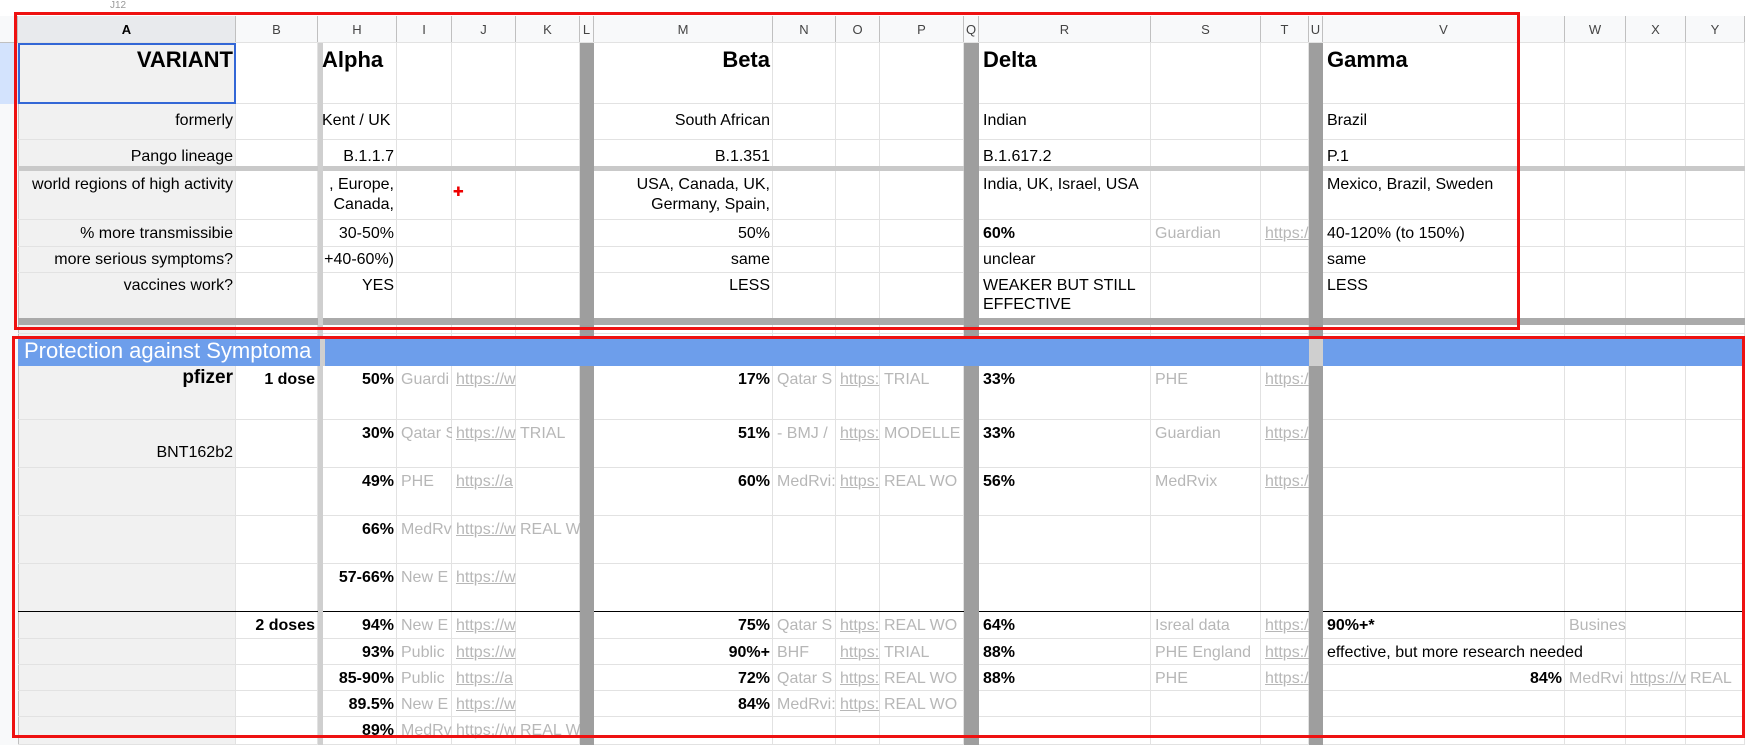  Describe the element at coordinates (1715, 29) in the screenshot. I see `column-header-y: Y` at that location.